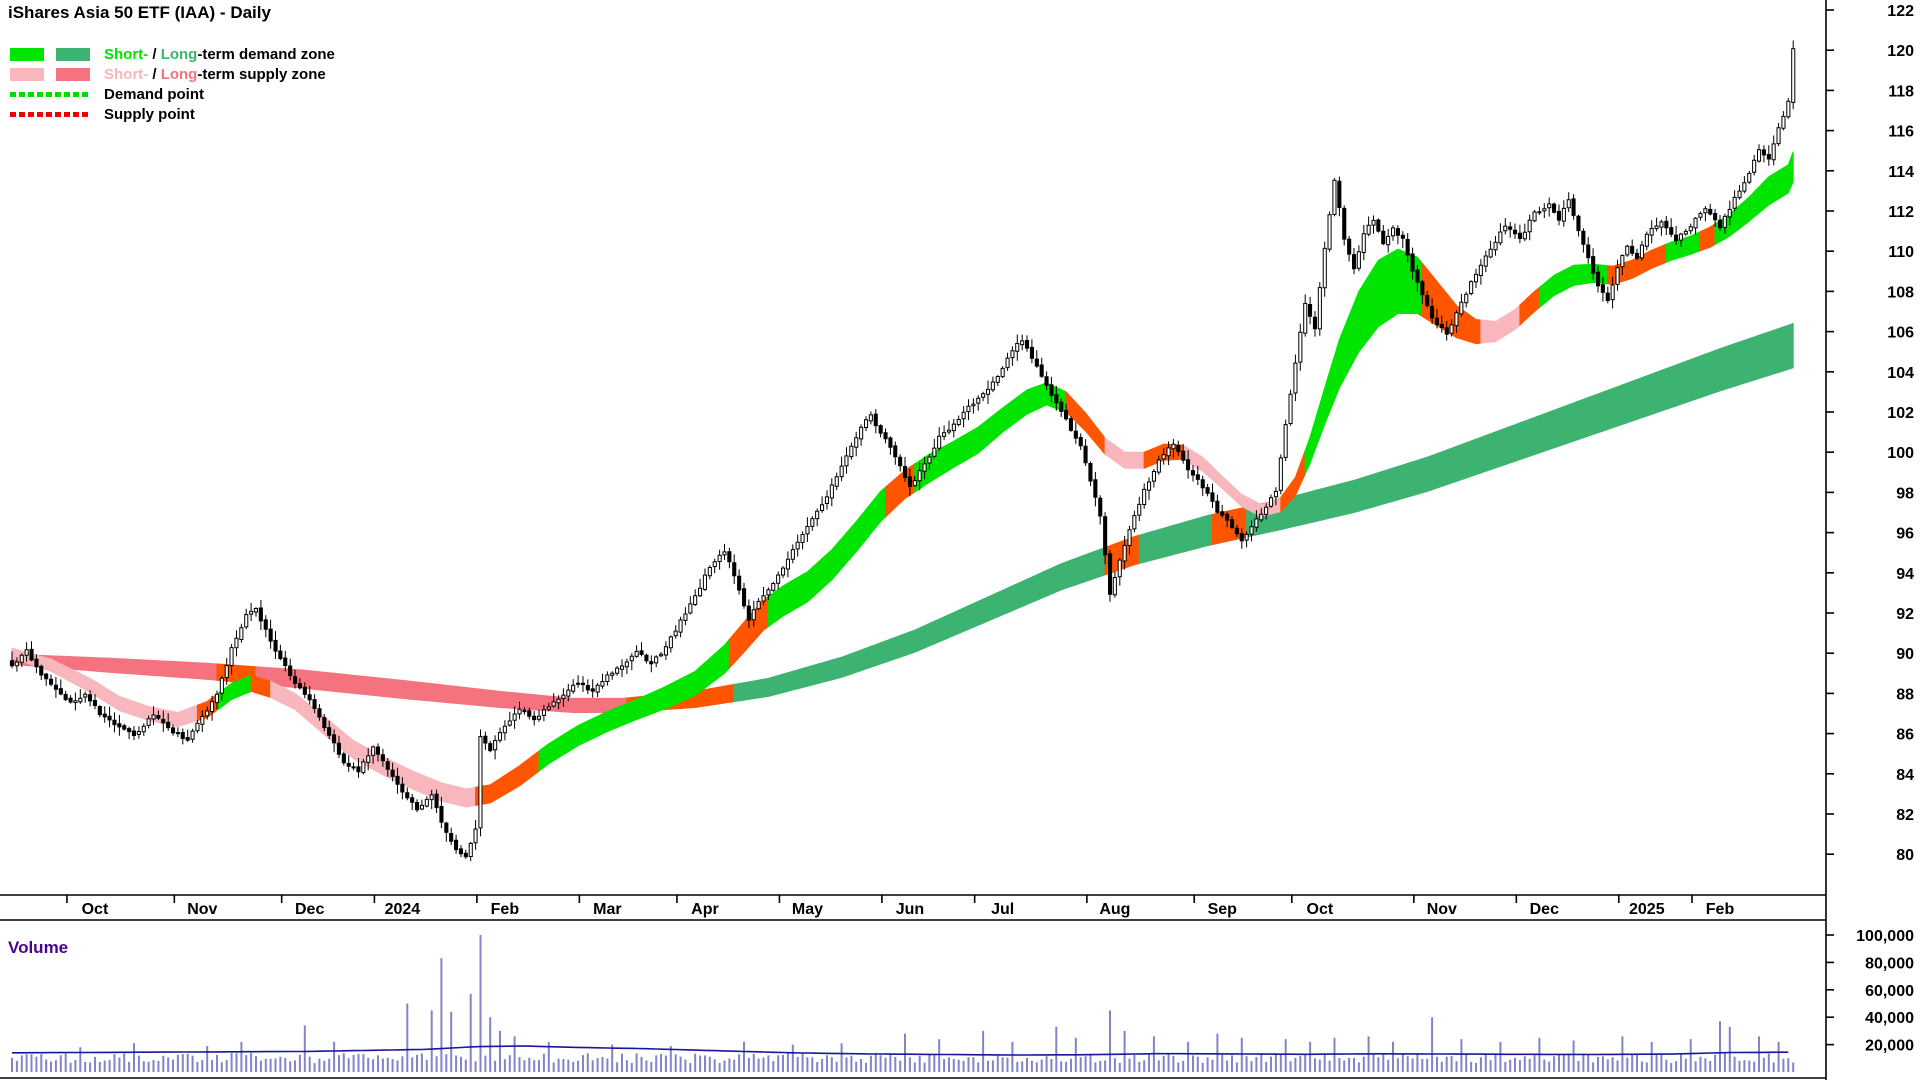 The height and width of the screenshot is (1080, 1920). I want to click on svg-text: Apr, so click(705, 909).